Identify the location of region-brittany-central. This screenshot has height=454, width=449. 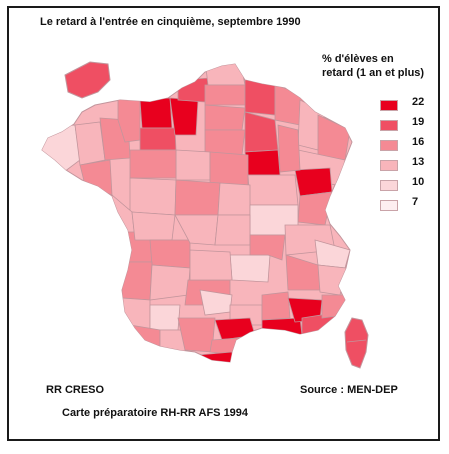
(90, 143).